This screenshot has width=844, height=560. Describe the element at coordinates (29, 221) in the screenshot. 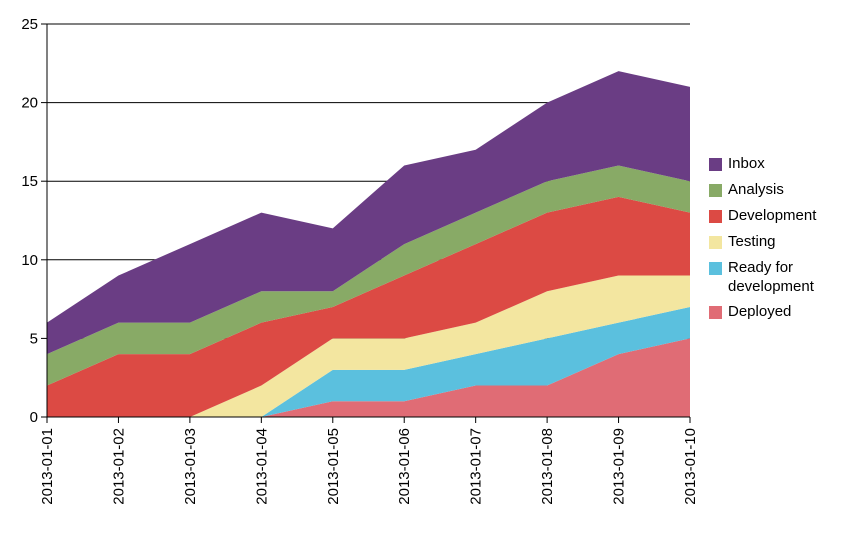

I see `y-tick-labels: 0 5 10 15 20 25` at that location.